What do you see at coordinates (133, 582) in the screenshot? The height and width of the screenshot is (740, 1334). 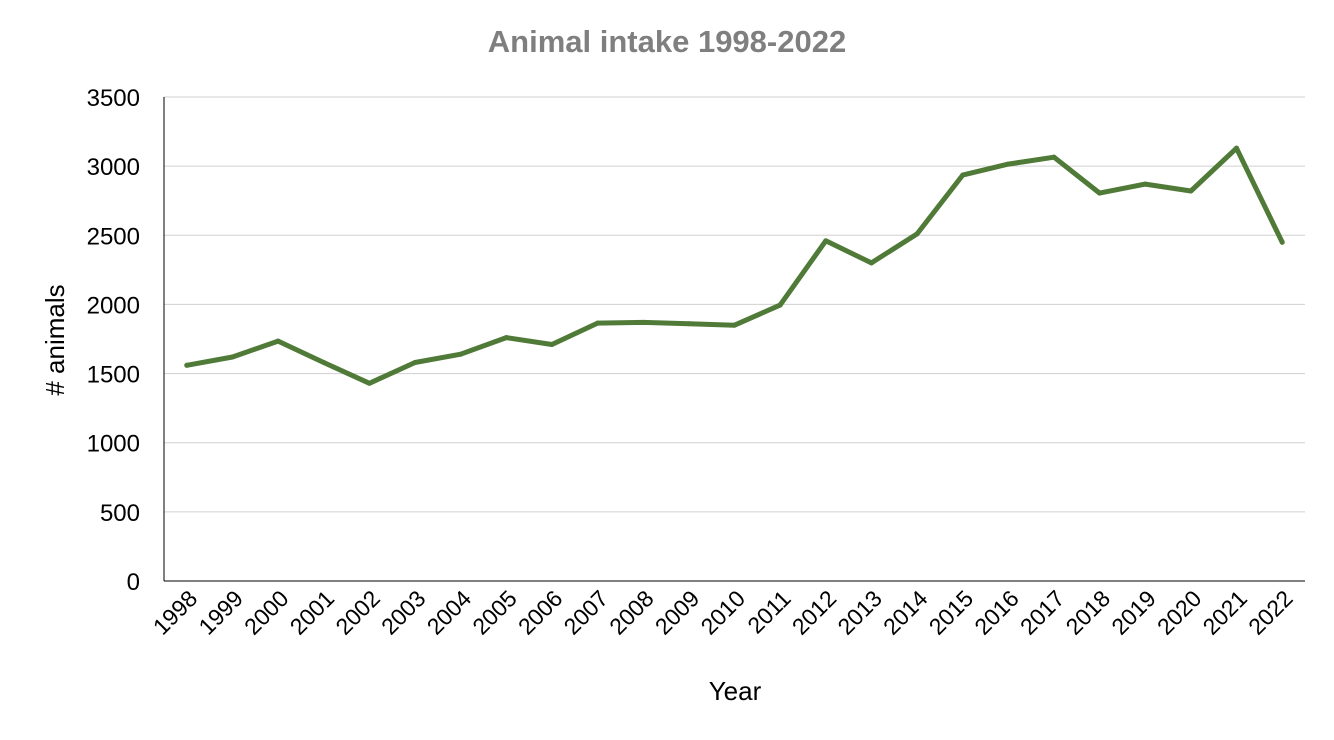 I see `y-tick-label: 0` at bounding box center [133, 582].